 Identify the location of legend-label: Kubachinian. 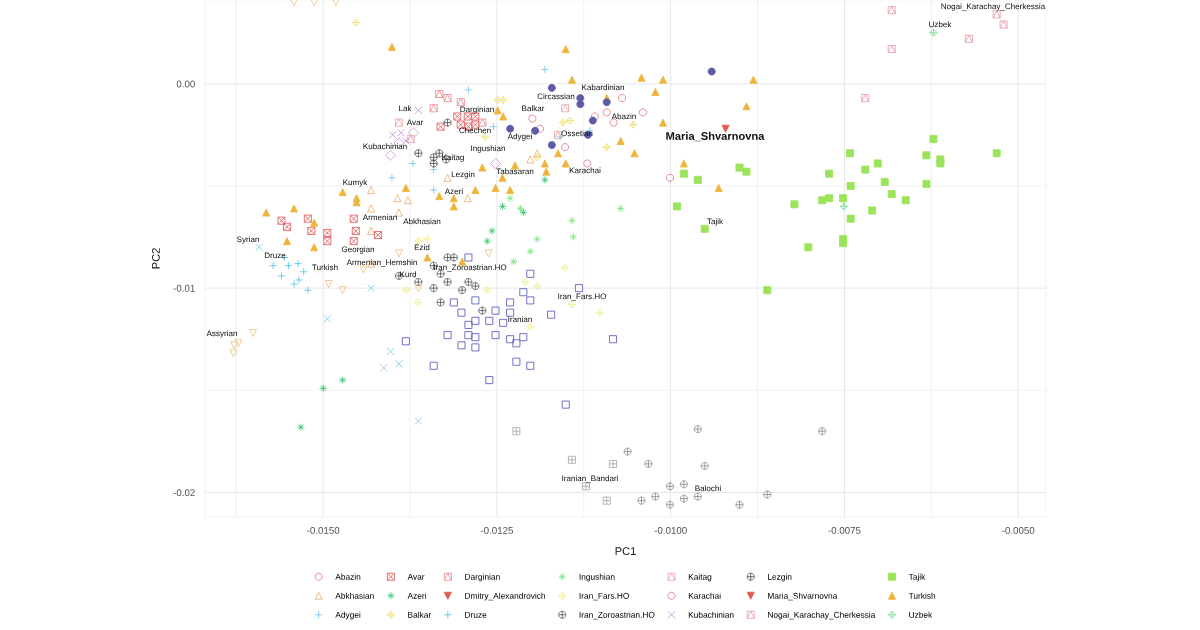
(711, 614).